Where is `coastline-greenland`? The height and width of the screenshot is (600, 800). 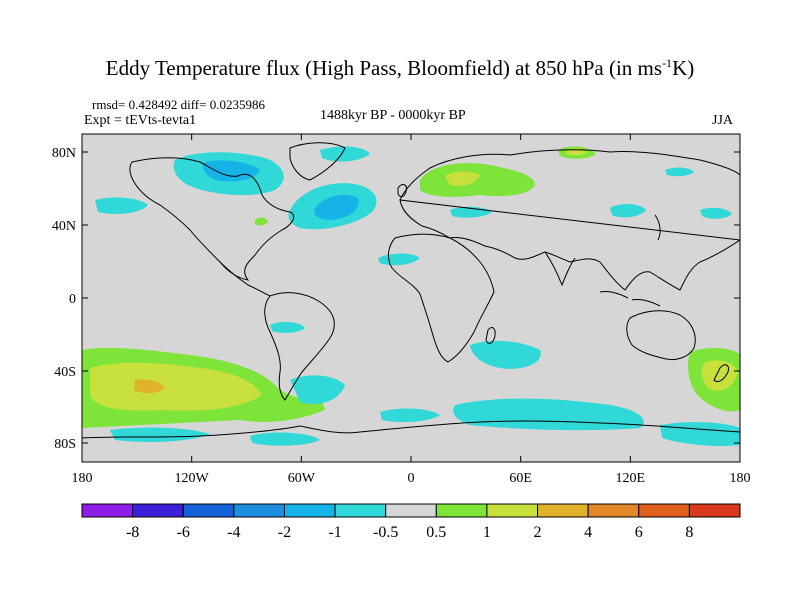 coastline-greenland is located at coordinates (317, 161).